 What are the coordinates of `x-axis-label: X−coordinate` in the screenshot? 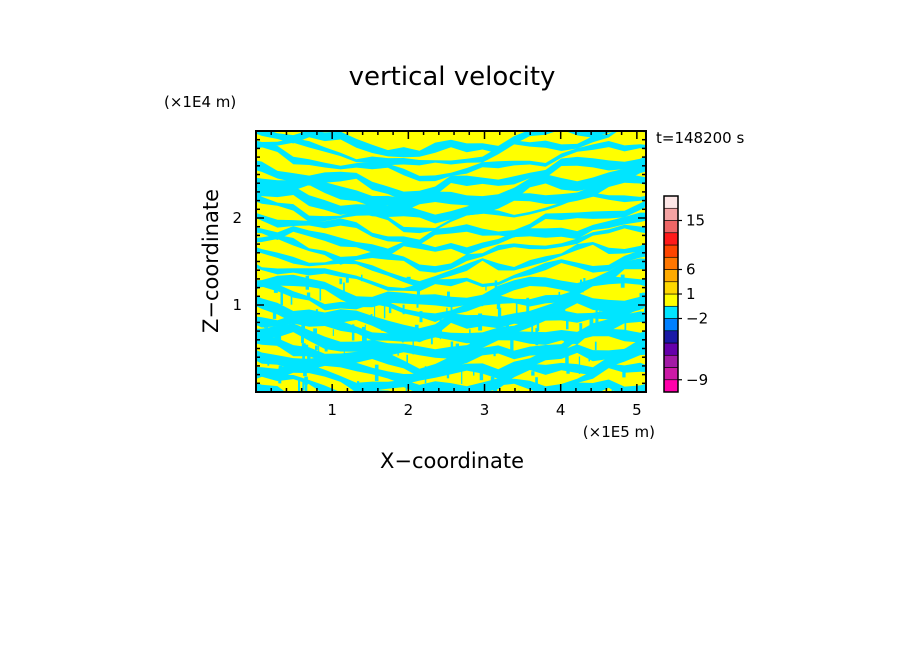 It's located at (452, 461).